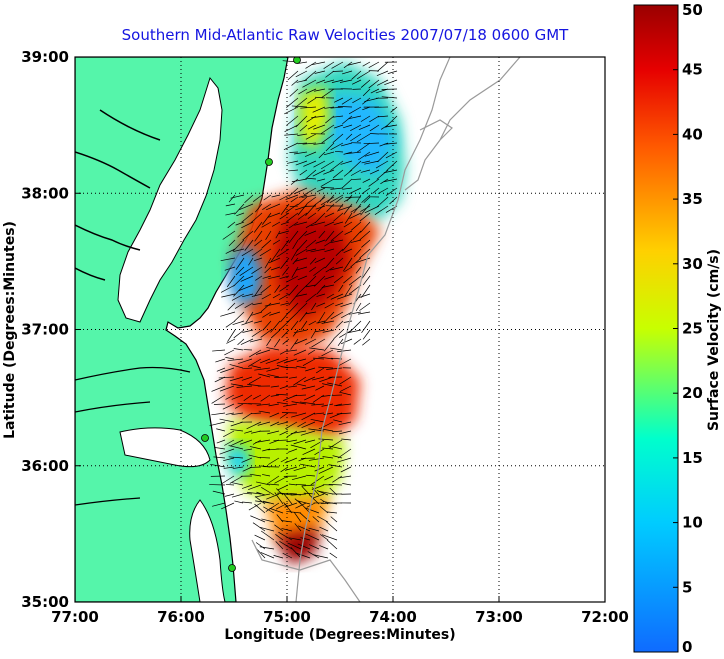  What do you see at coordinates (45, 602) in the screenshot?
I see `y-tick-label: 35:00` at bounding box center [45, 602].